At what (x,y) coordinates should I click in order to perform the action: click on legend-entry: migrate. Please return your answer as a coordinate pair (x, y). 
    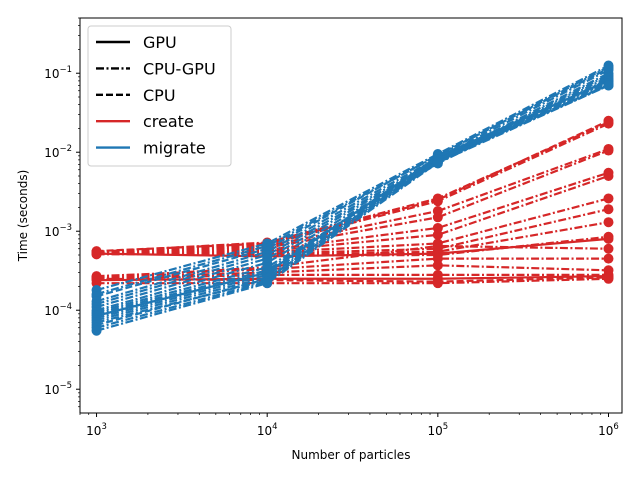
    Looking at the image, I should click on (151, 148).